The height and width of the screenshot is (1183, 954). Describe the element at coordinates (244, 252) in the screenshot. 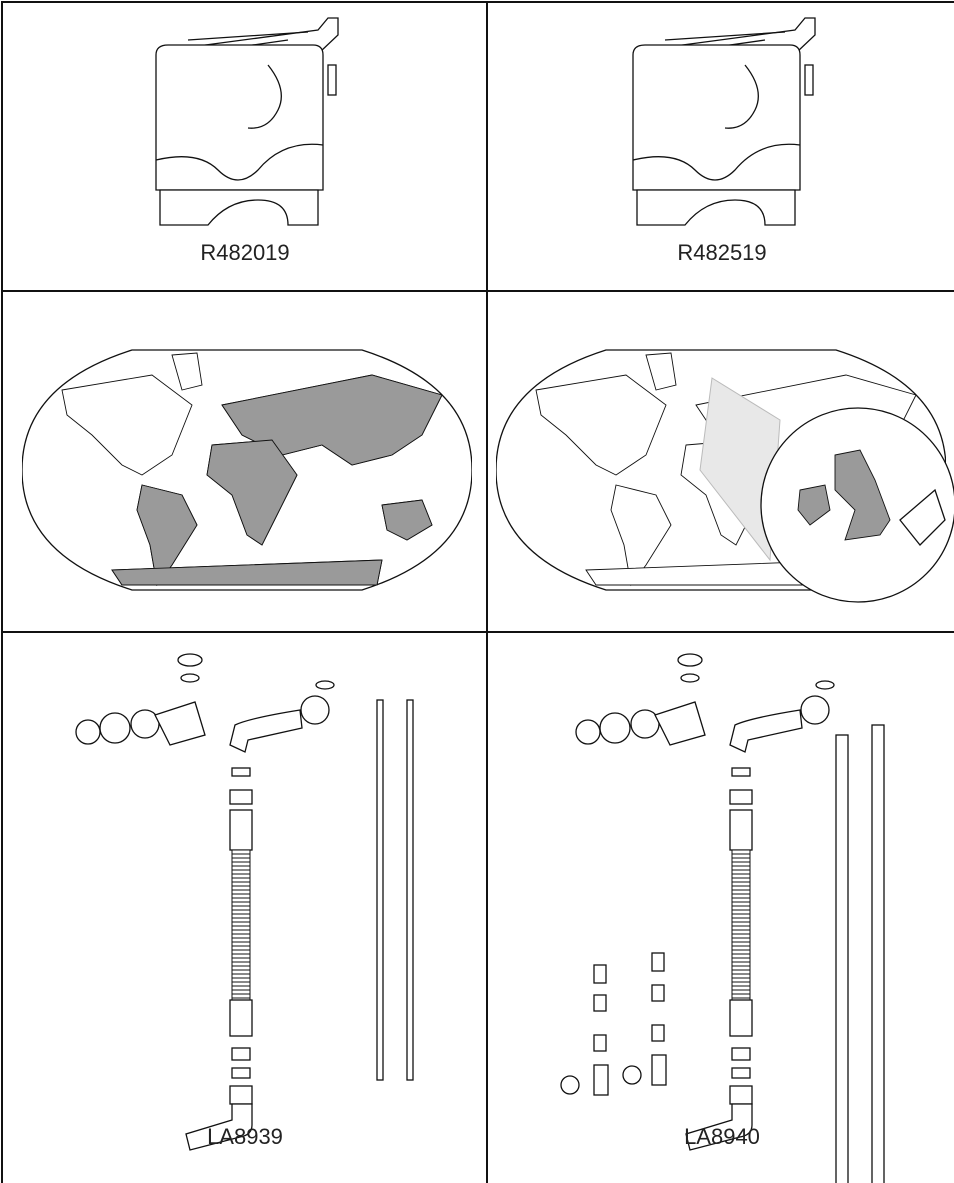

I see `product-code: R482019` at that location.